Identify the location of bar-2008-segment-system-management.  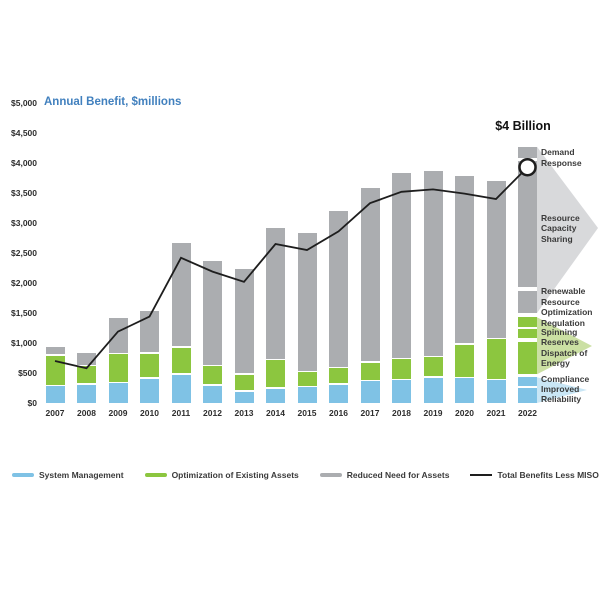
(86, 394).